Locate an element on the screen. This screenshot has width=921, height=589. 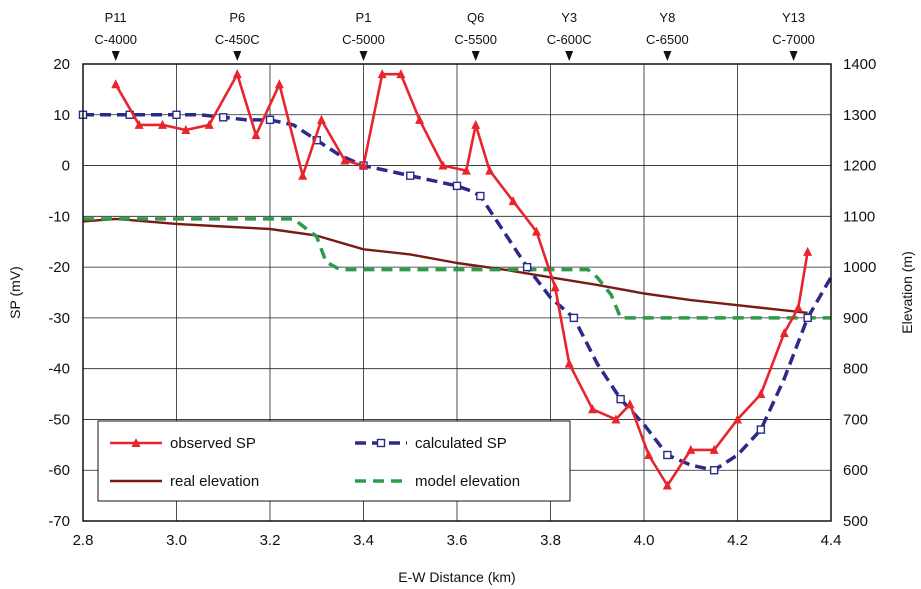
model-elevation-line is located at coordinates (457, 268).